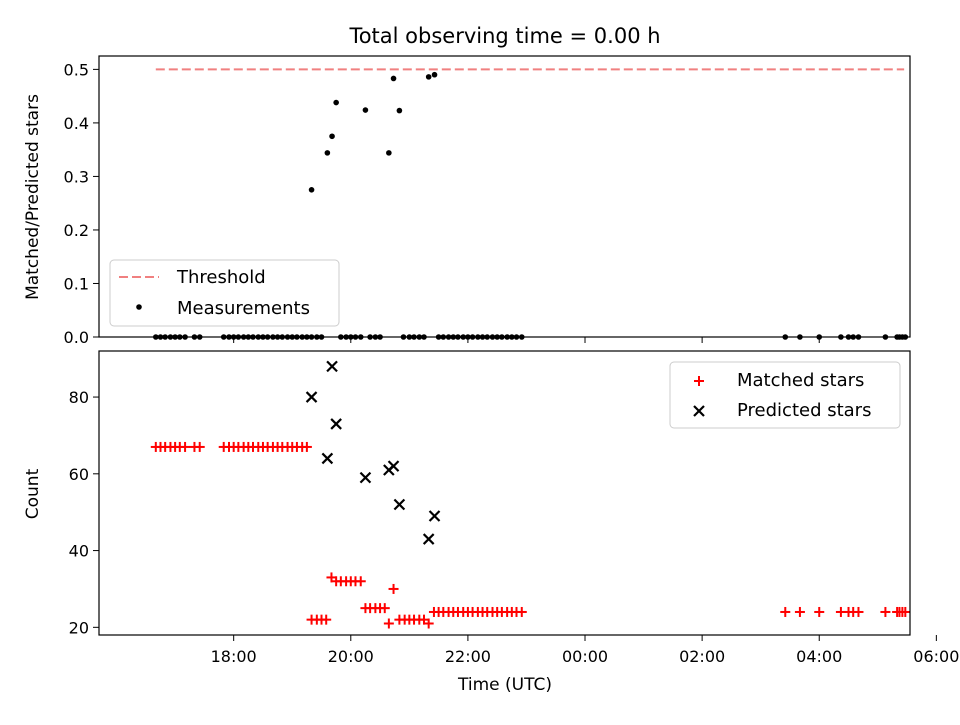 The width and height of the screenshot is (960, 725). I want to click on bottom-xtick-label: 06:00, so click(936, 656).